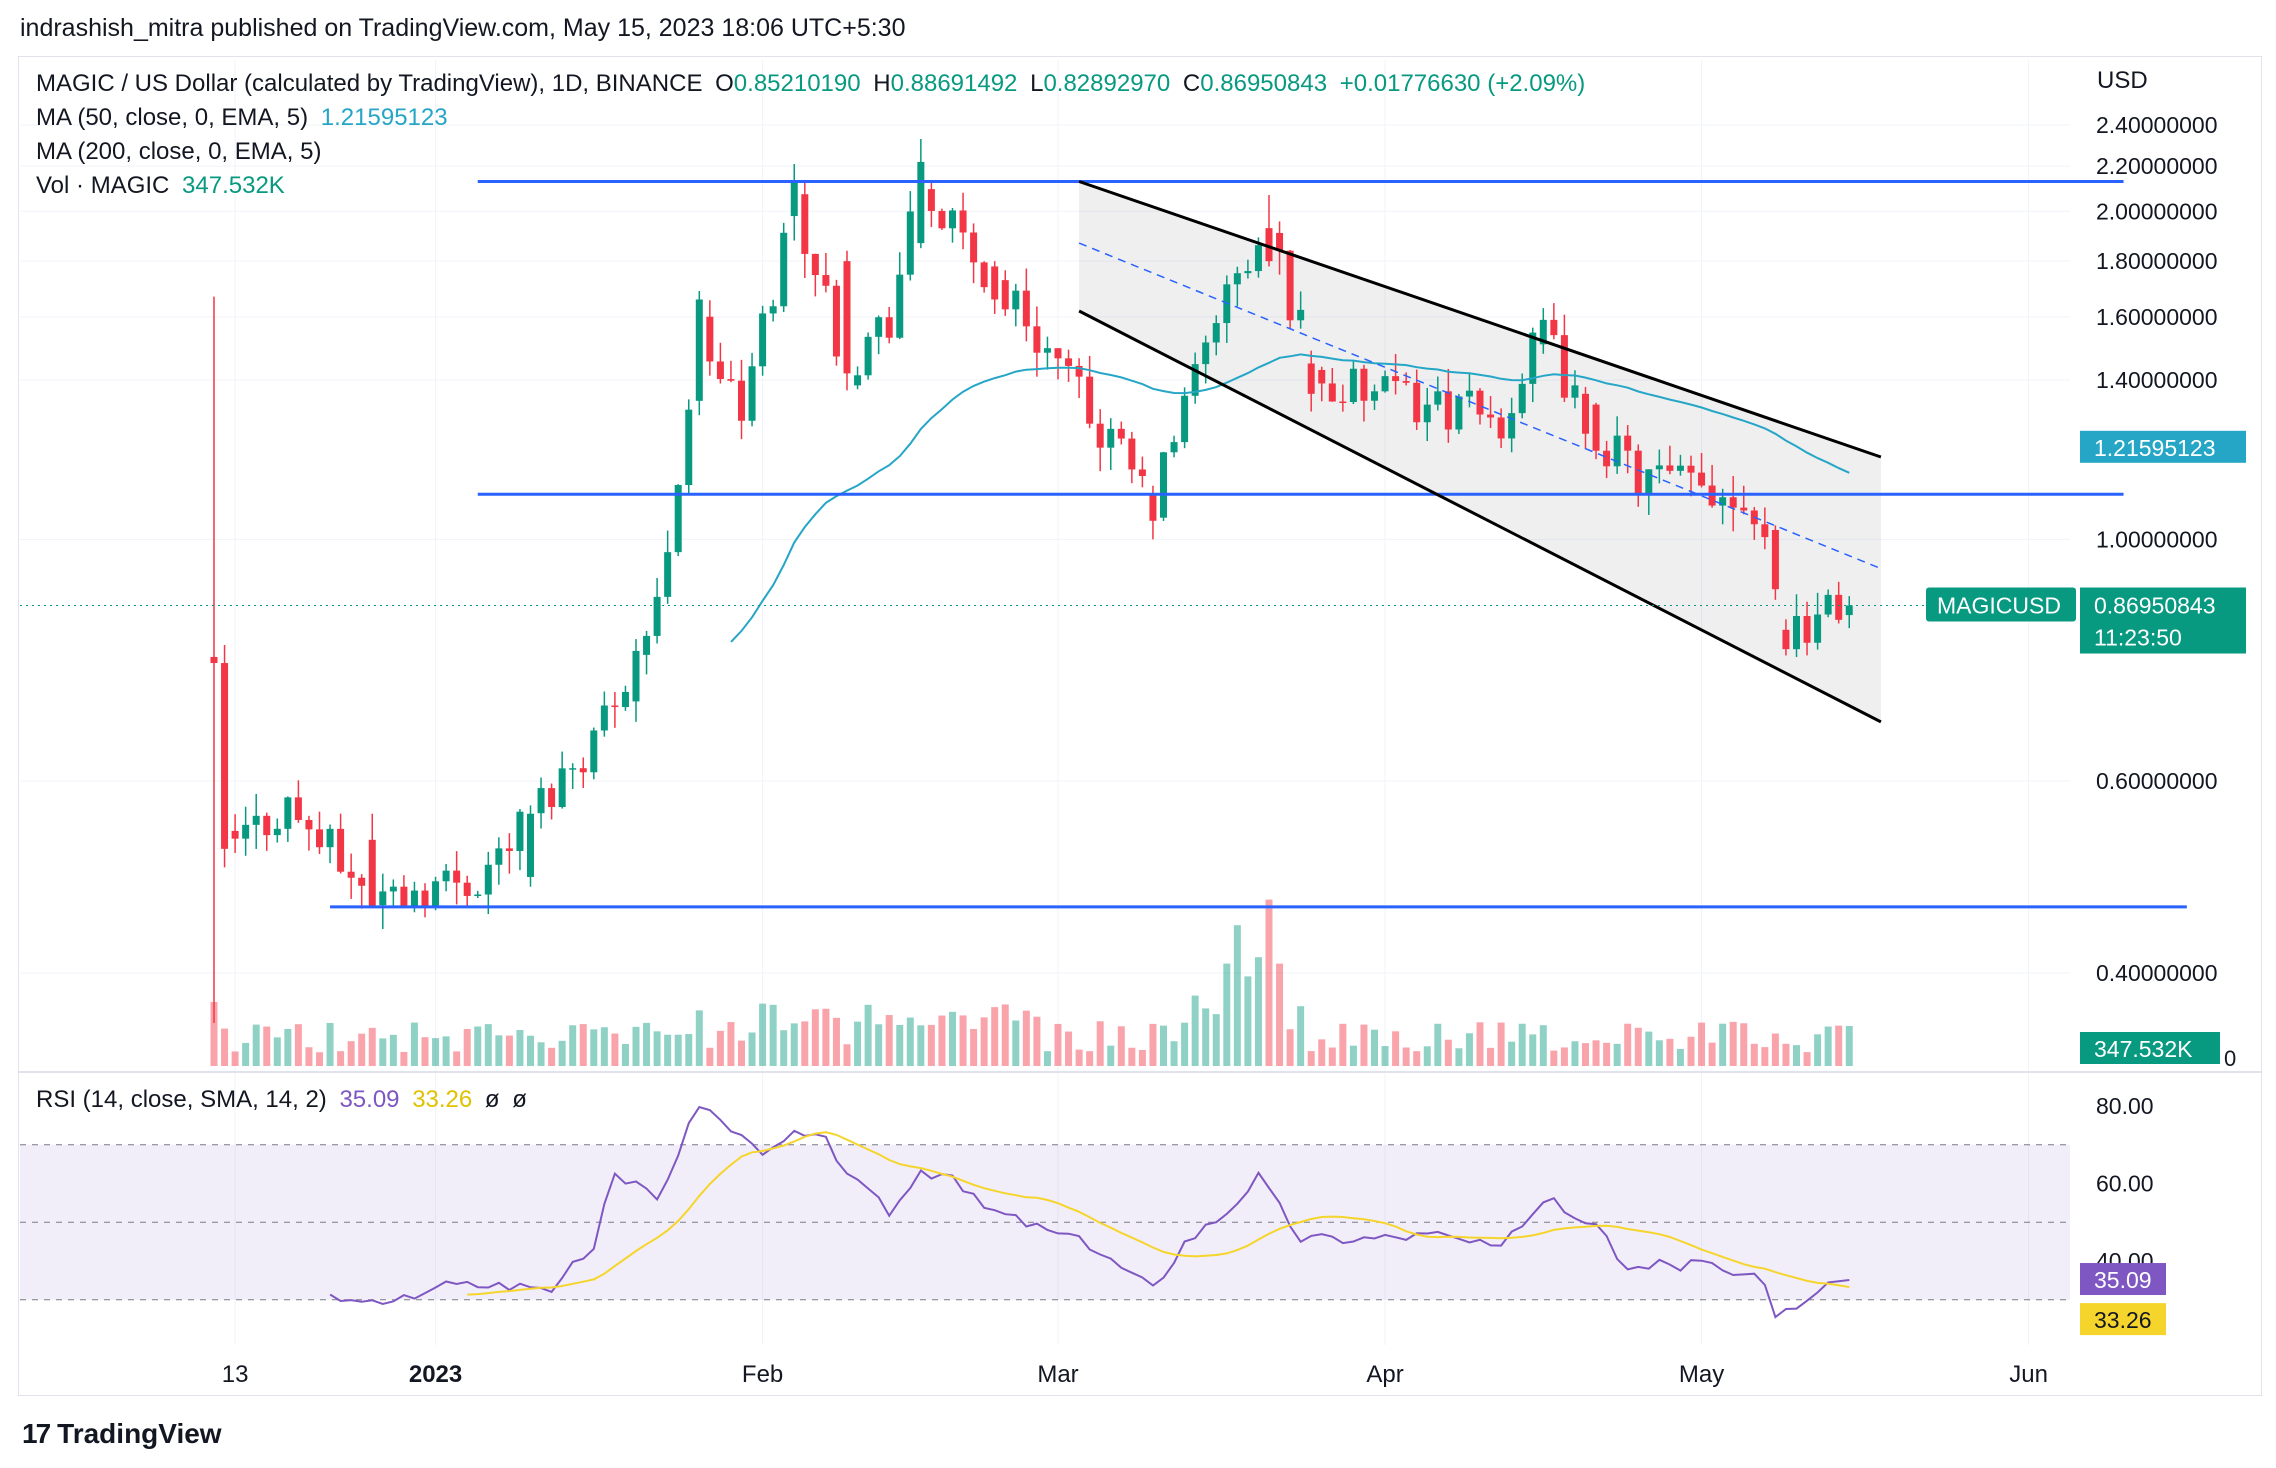  What do you see at coordinates (2028, 1374) in the screenshot?
I see `time-axis-label: Jun` at bounding box center [2028, 1374].